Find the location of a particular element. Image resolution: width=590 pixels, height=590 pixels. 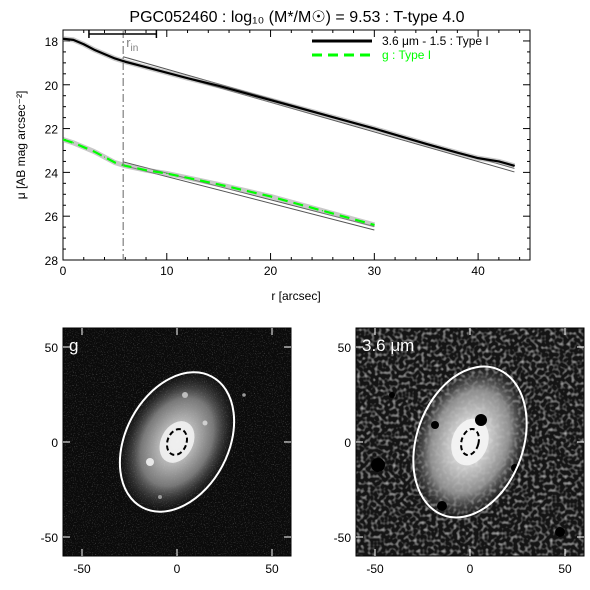

outer-isophote-ellipse-3p6 is located at coordinates (470, 442).